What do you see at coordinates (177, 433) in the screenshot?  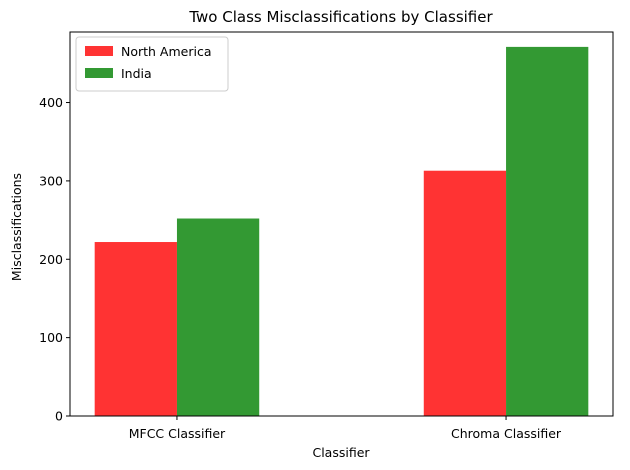 I see `x-tick-label: MFCC Classifier` at bounding box center [177, 433].